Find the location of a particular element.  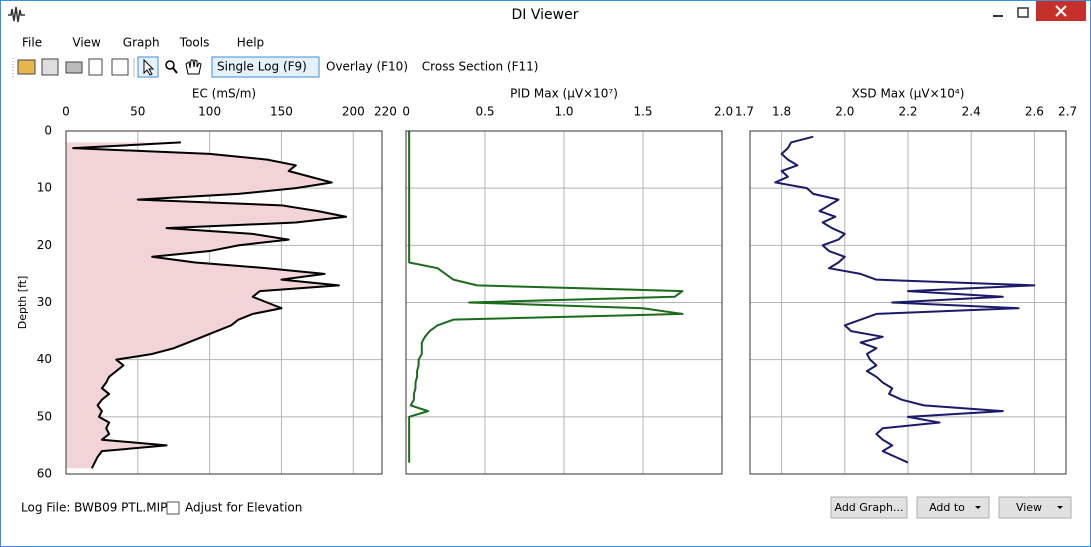

x-tick-label: 1.7 is located at coordinates (744, 112).